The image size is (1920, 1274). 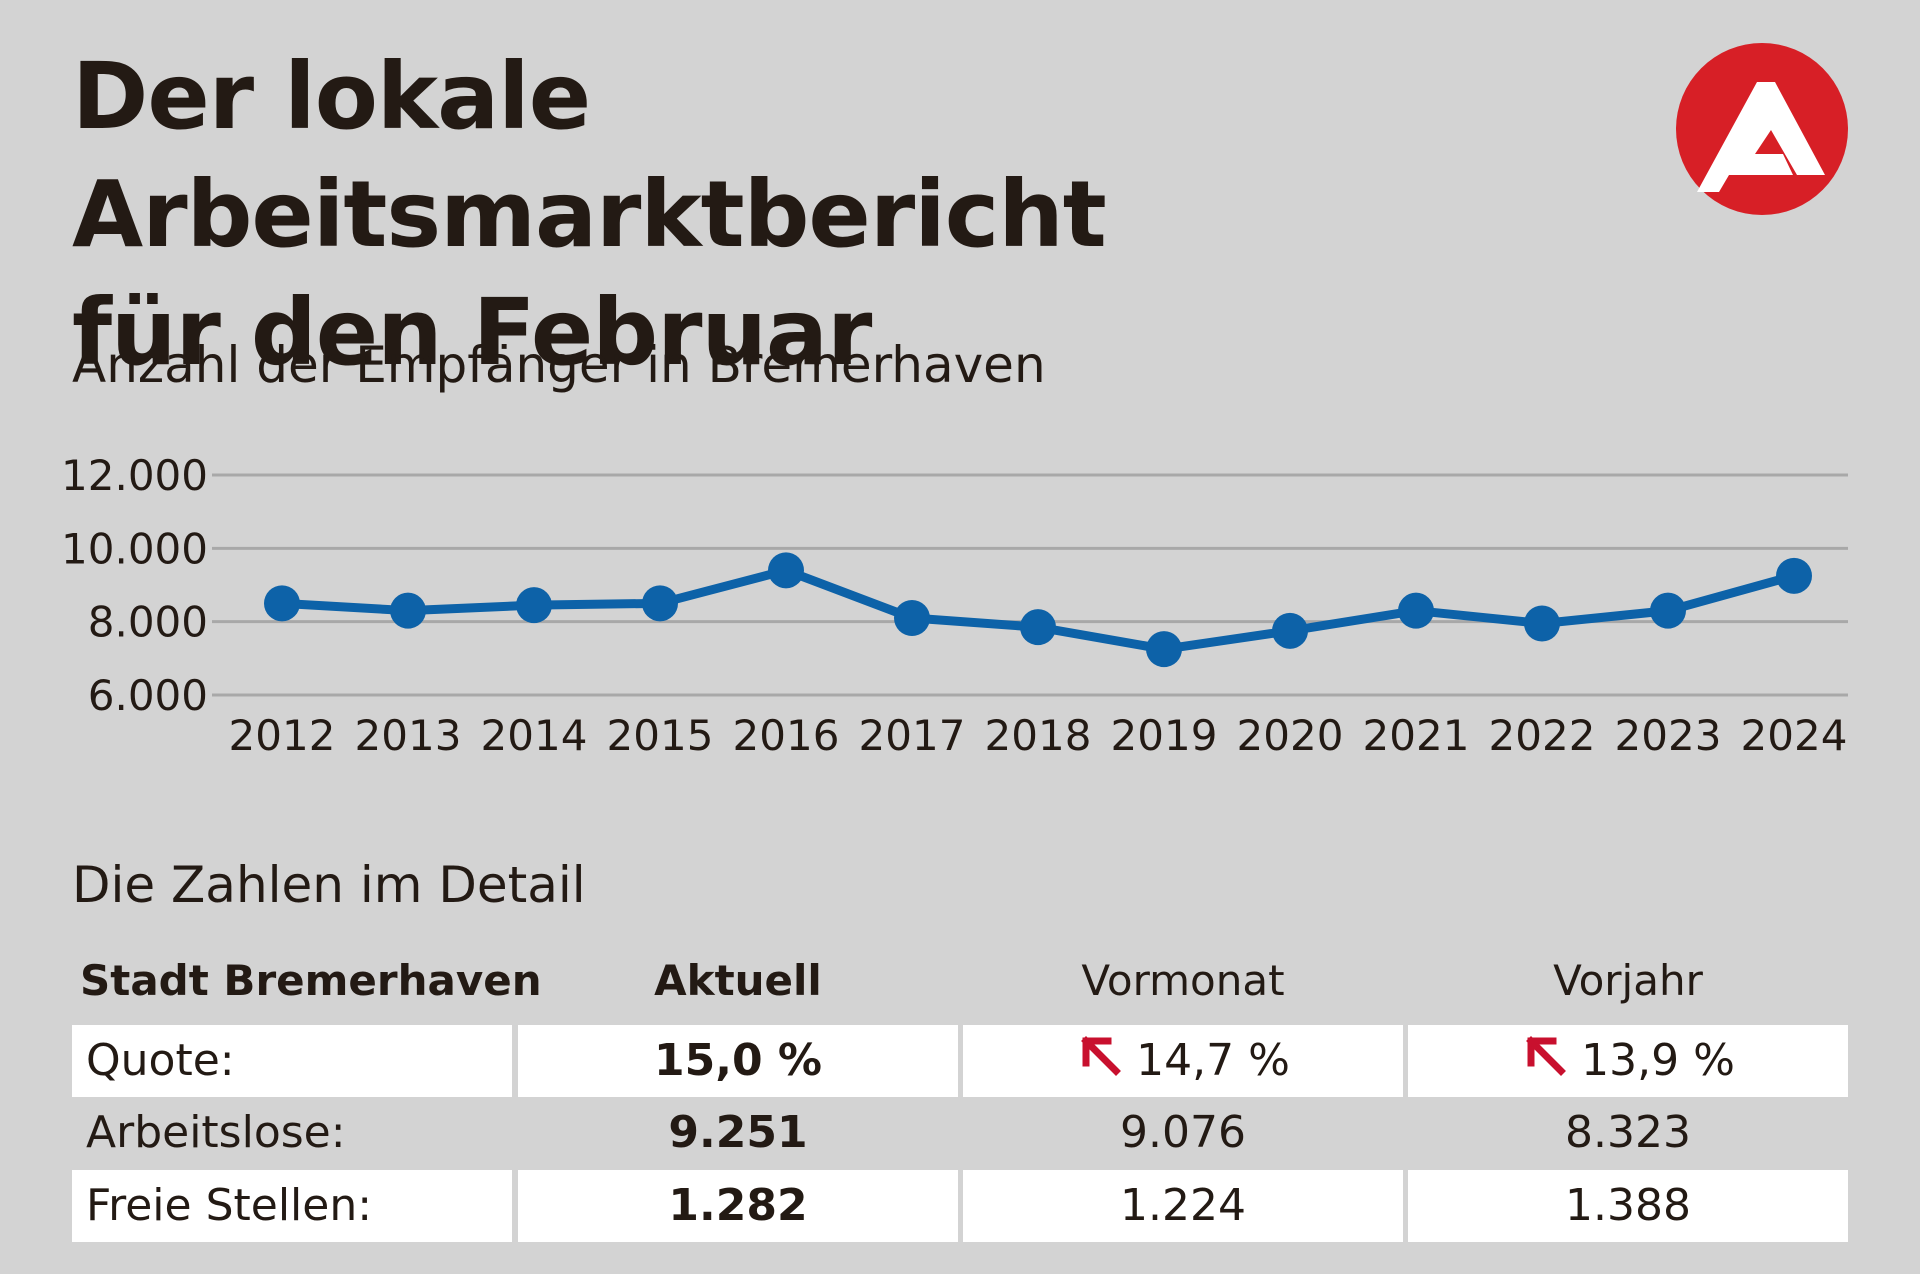 What do you see at coordinates (960, 1133) in the screenshot?
I see `table-row-arbeitslose: Arbeitslose: 9.251 9.076 8.323` at bounding box center [960, 1133].